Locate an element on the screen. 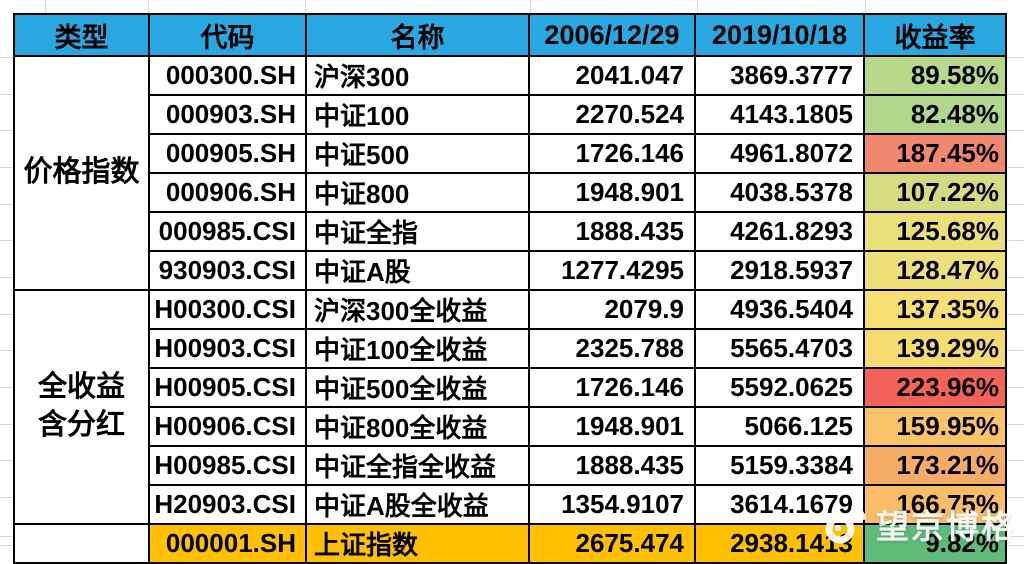  cell-end-value: 5592.0625 is located at coordinates (779, 387).